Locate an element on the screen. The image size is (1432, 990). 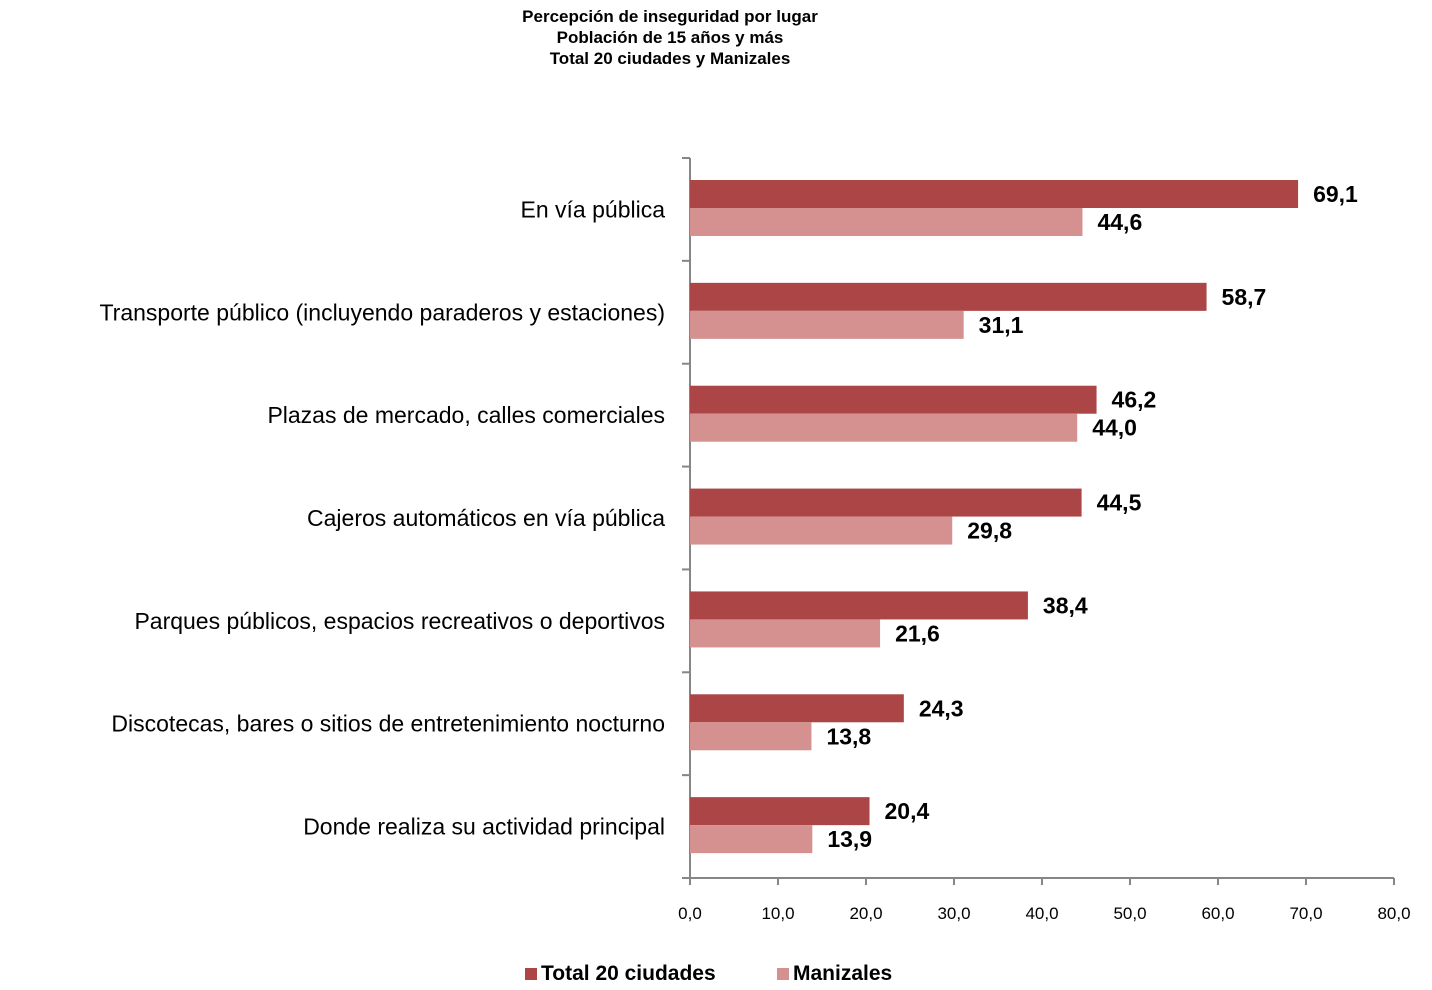
data-label-manizales: 31,1 is located at coordinates (1001, 325).